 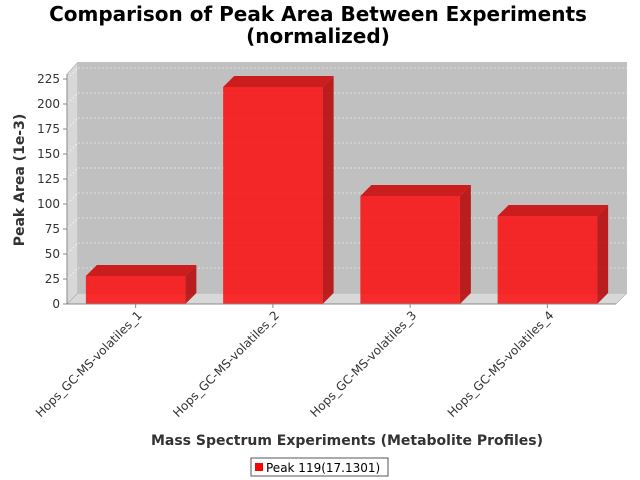 I want to click on y-tick-label: 225, so click(x=48, y=79).